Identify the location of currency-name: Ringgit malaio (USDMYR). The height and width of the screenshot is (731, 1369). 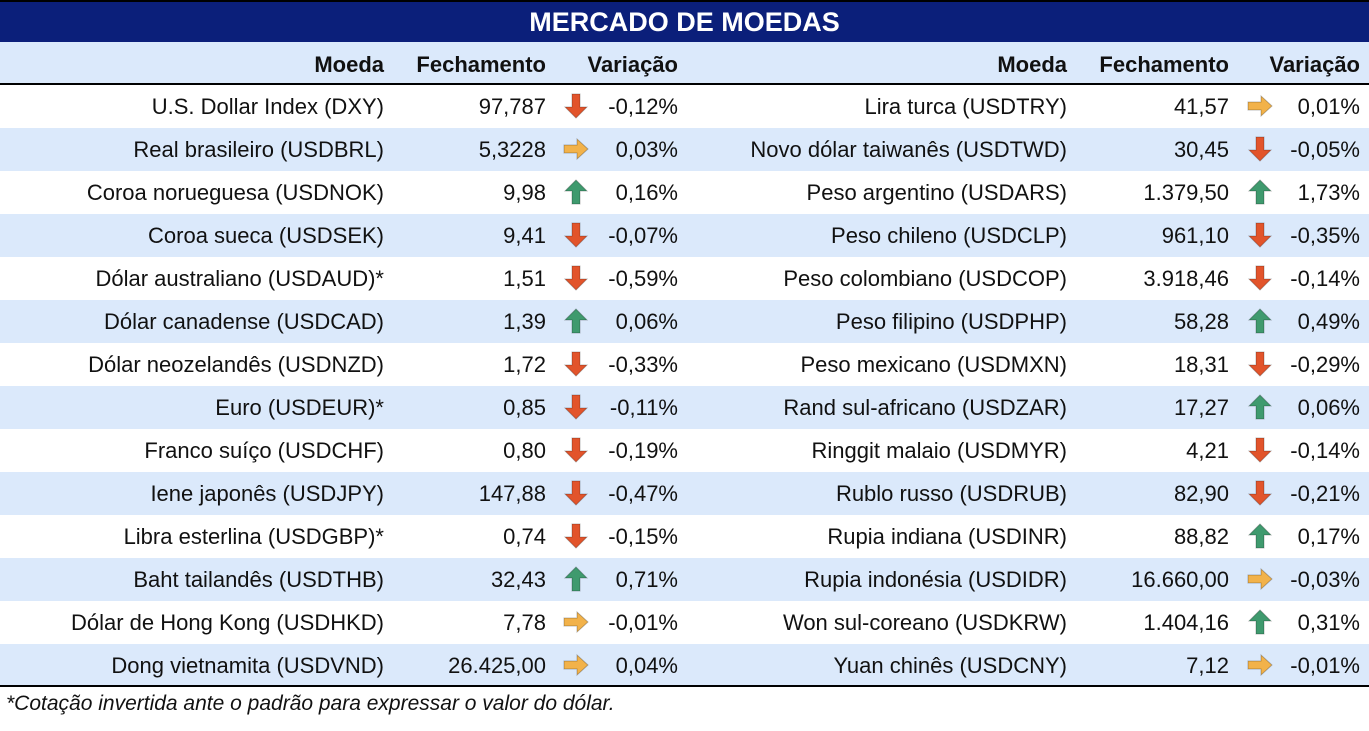
(939, 450).